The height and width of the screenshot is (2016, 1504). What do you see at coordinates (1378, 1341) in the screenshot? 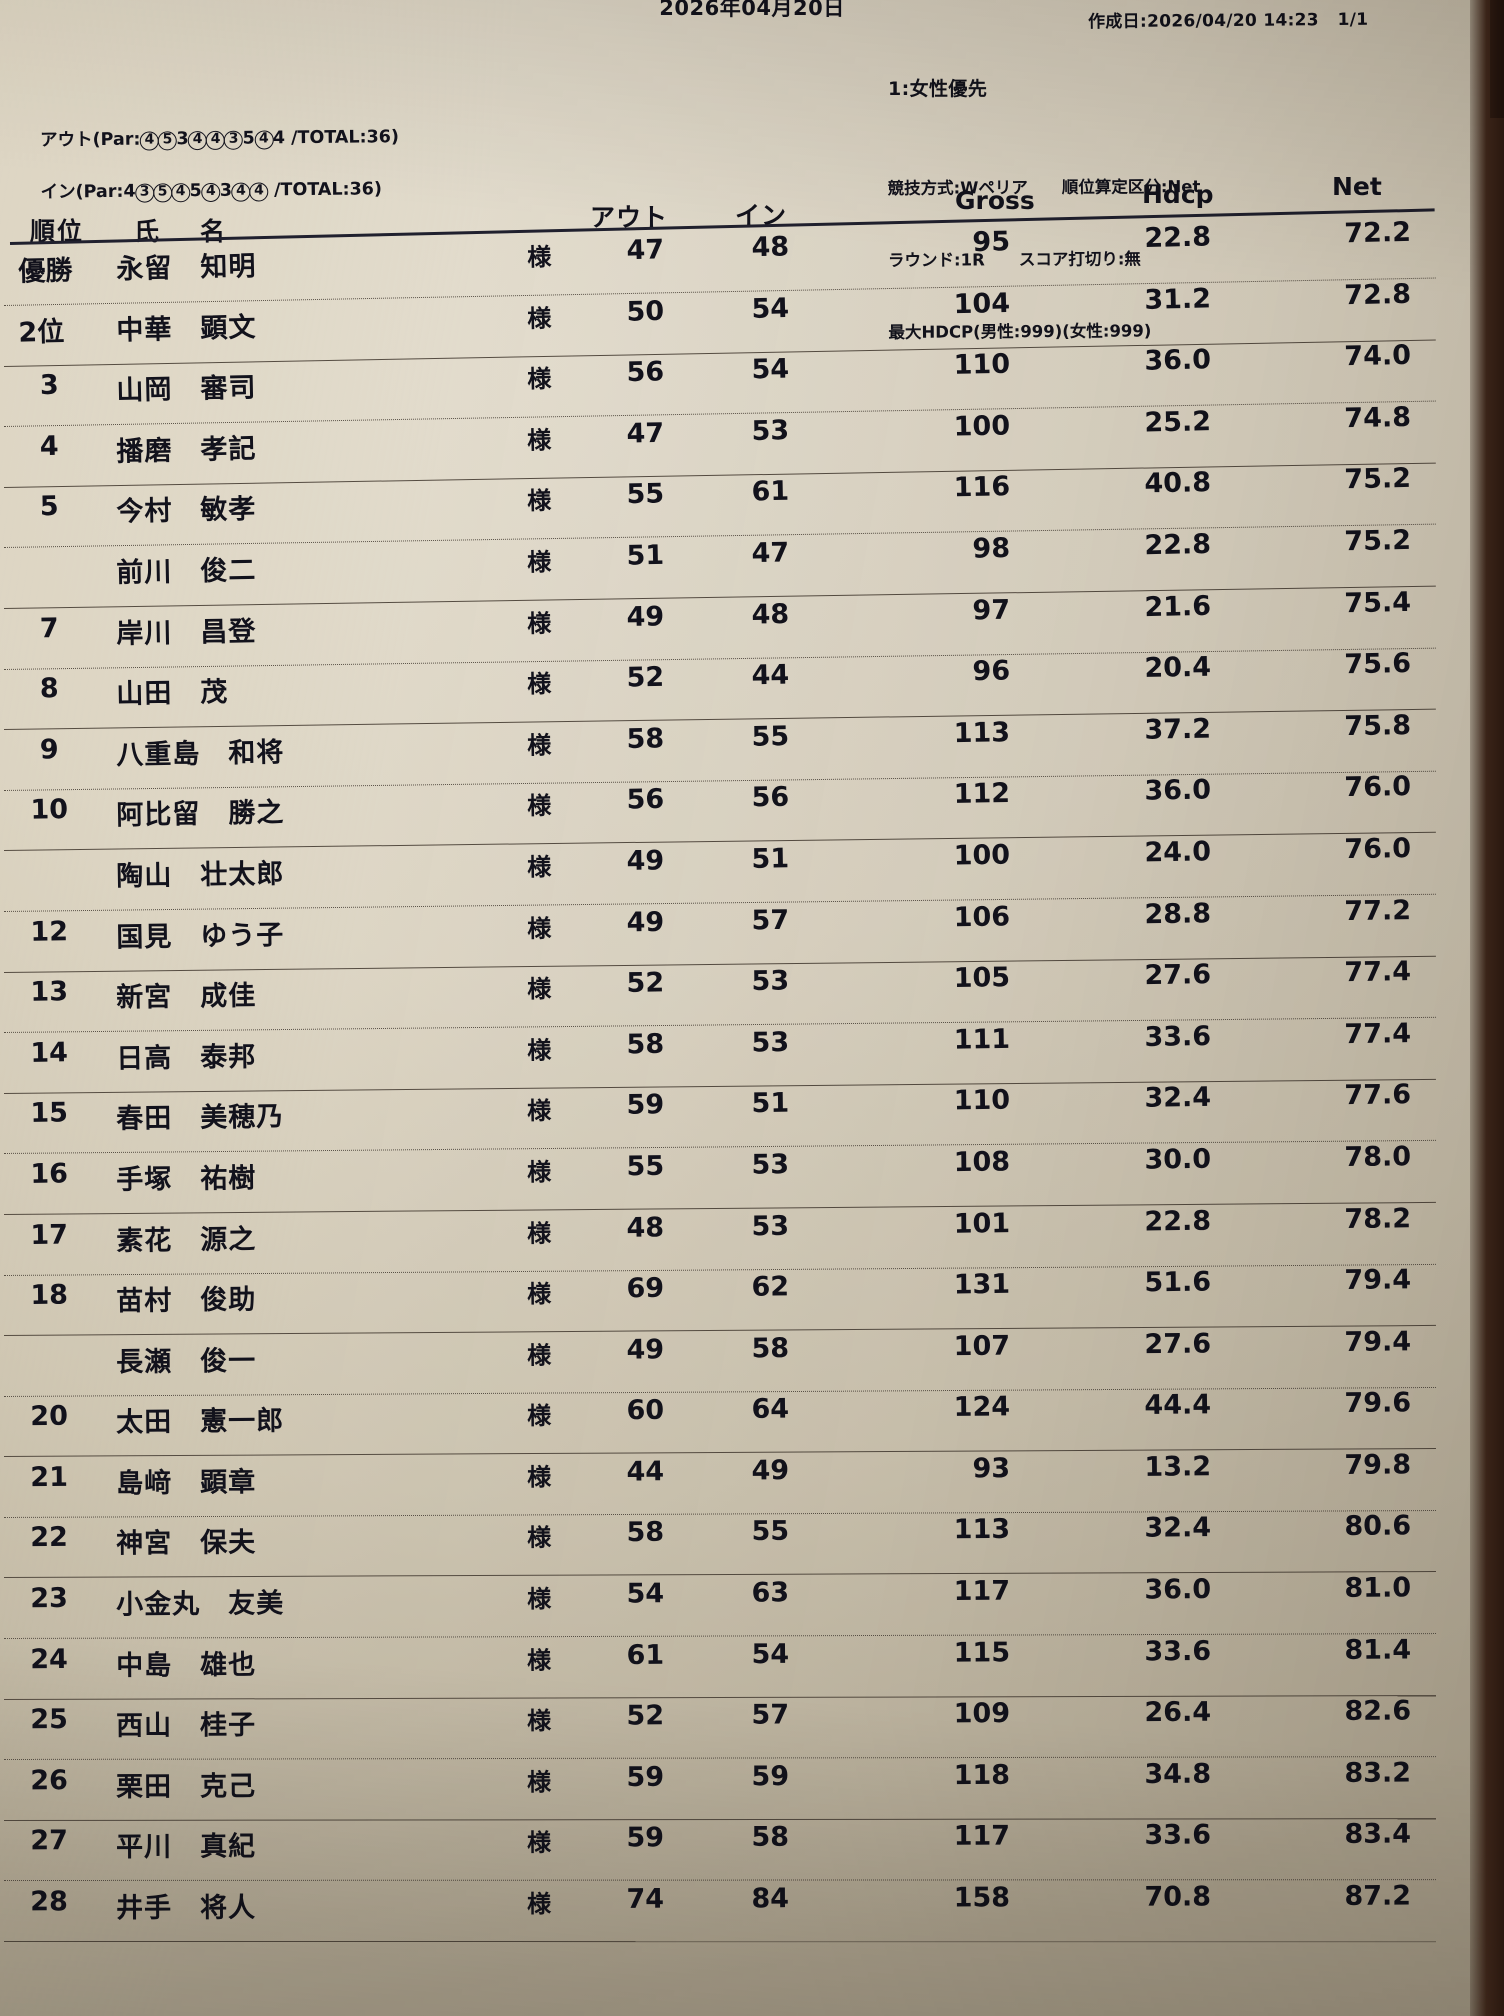
I see `cell-net: 79.4` at bounding box center [1378, 1341].